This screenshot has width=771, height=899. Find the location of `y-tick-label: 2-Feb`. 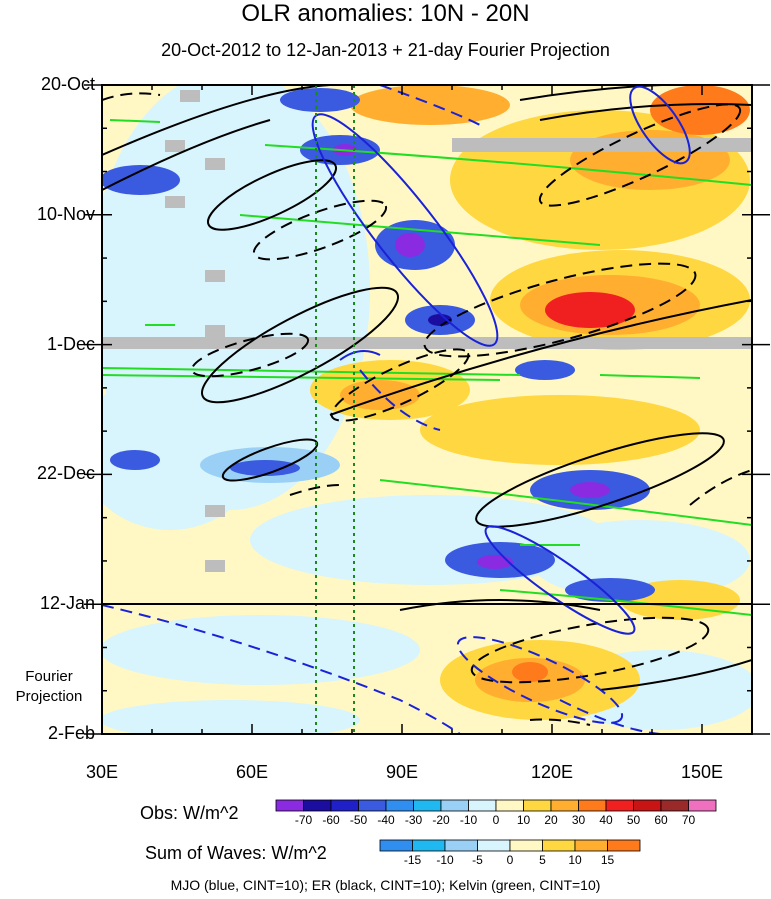

y-tick-label: 2-Feb is located at coordinates (71, 733).